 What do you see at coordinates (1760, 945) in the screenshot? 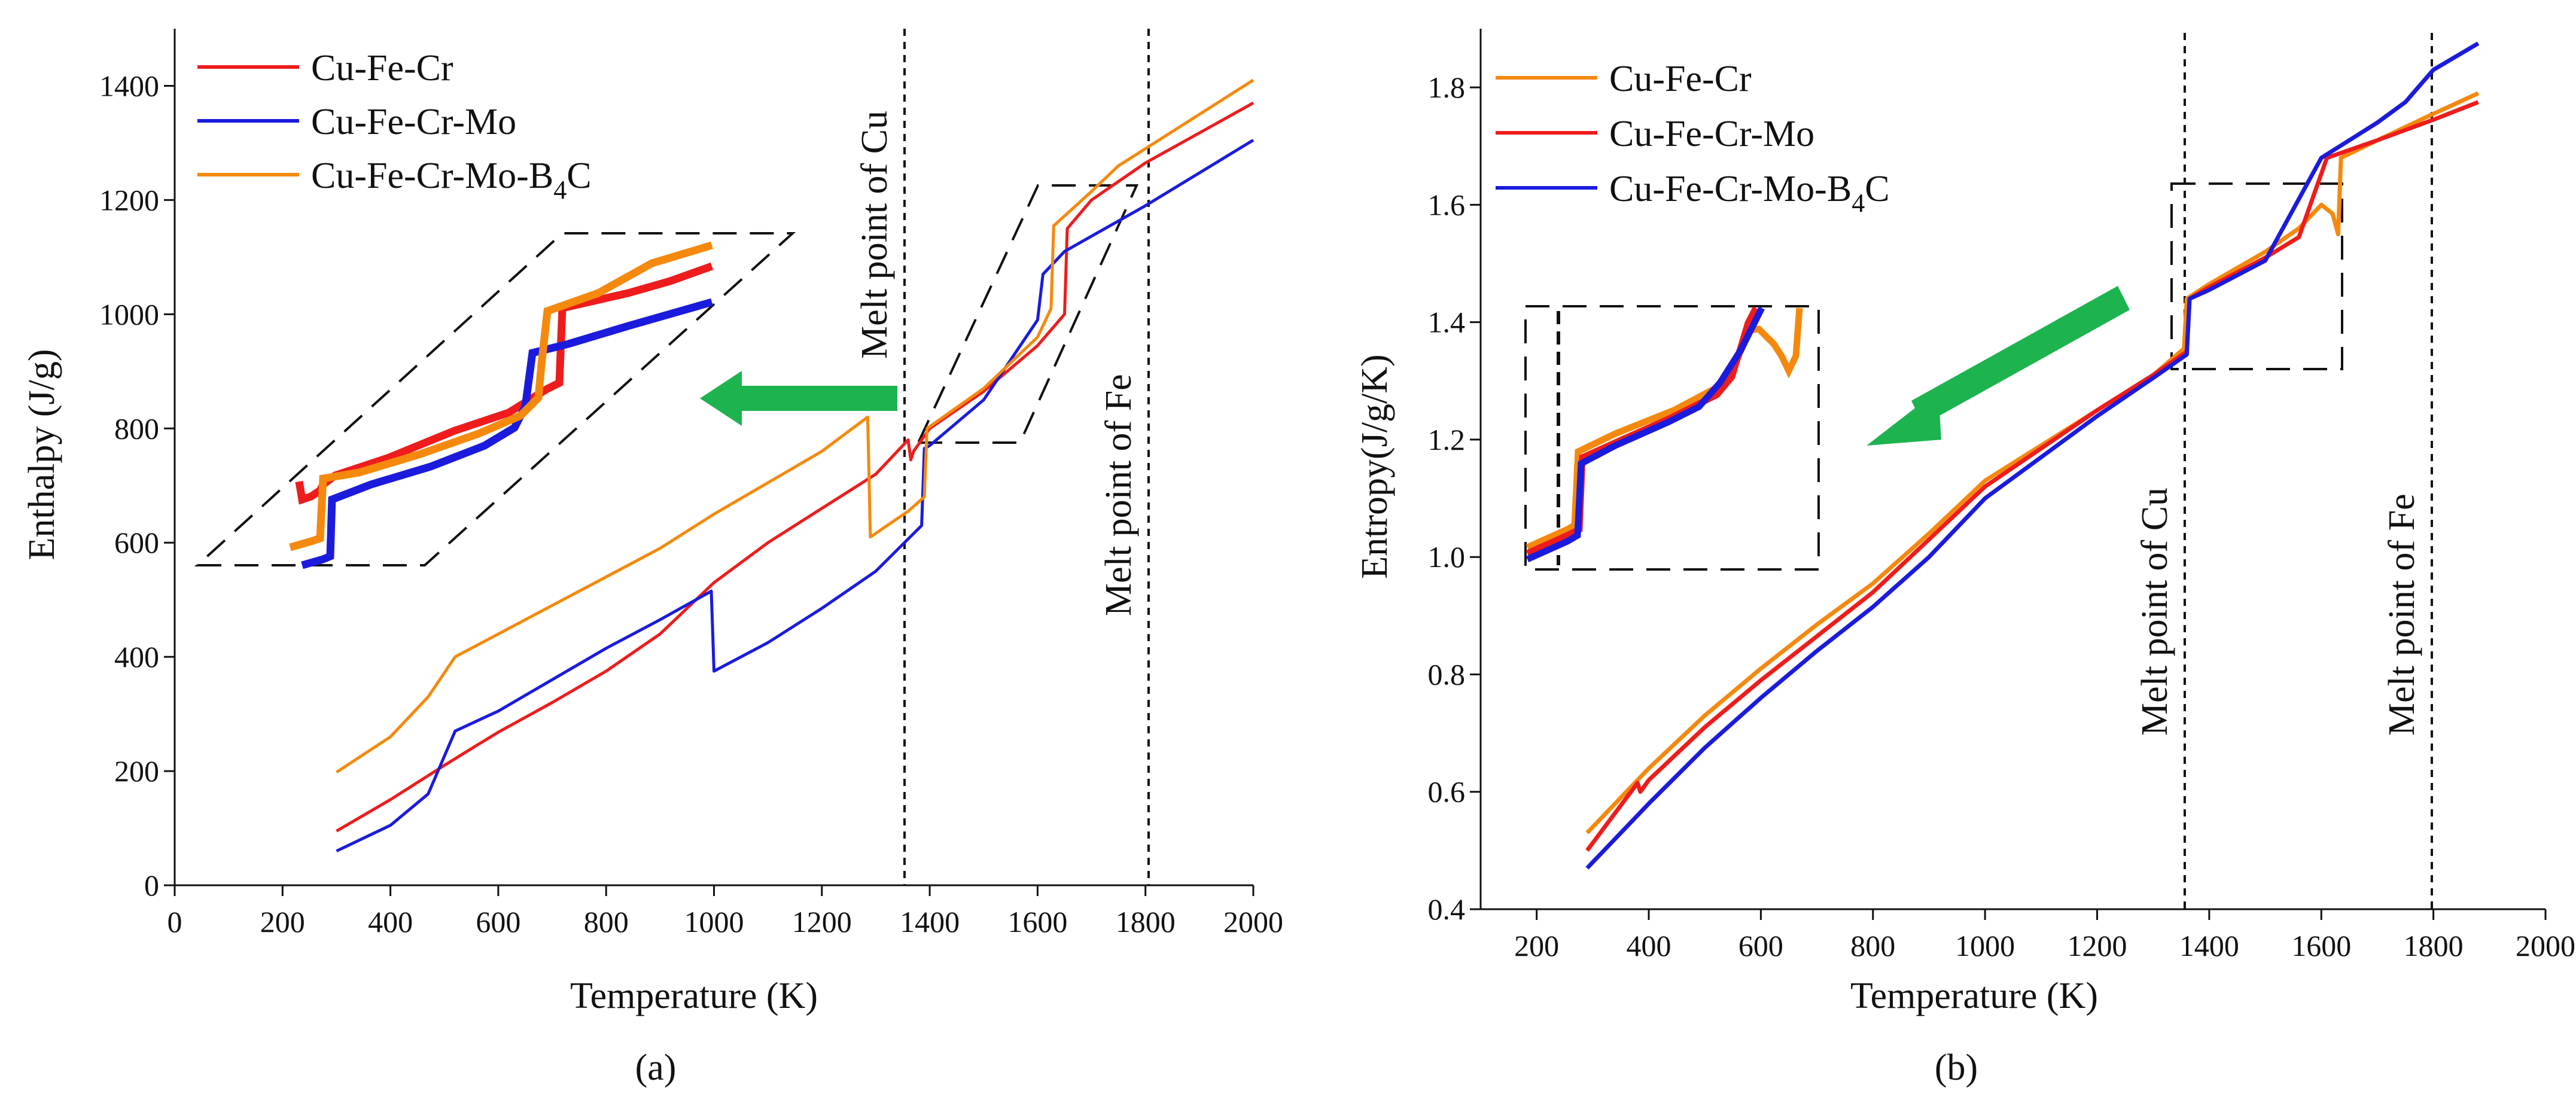
I see `panel-b-xtick-label-2: 600` at bounding box center [1760, 945].